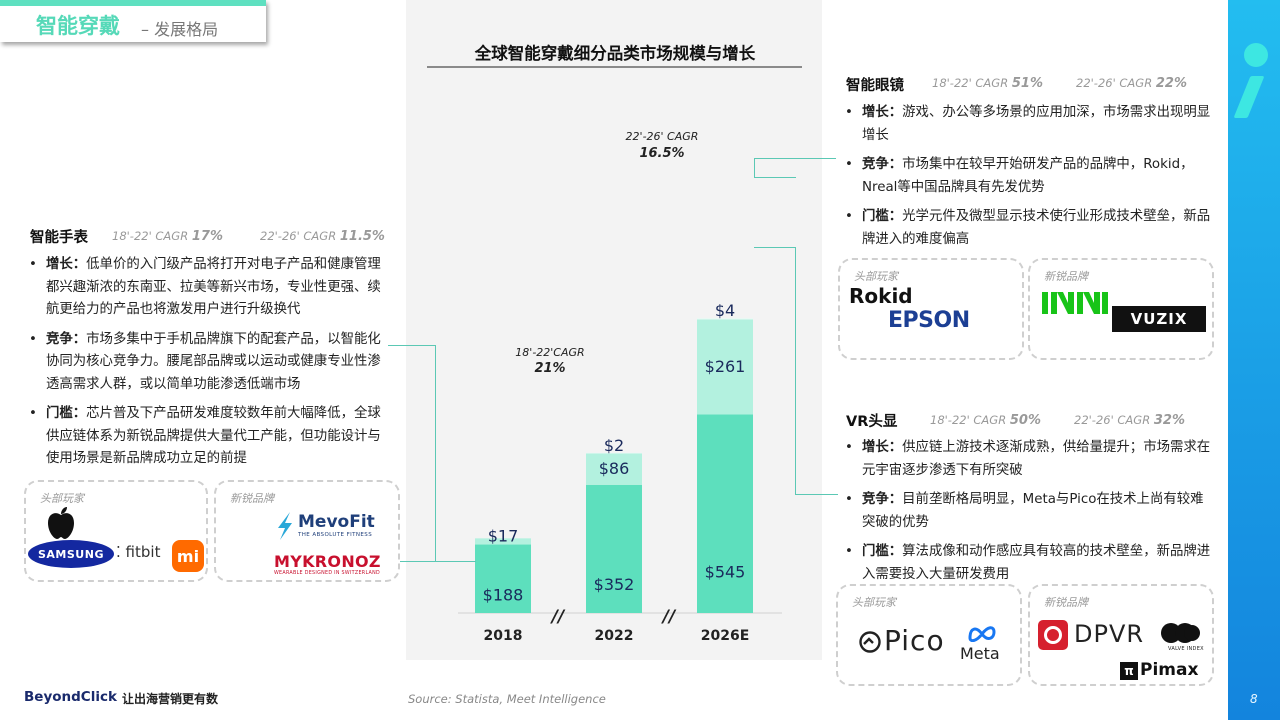  Describe the element at coordinates (207, 236) in the screenshot. I see `watch-cagr-1-value: 17%` at that location.